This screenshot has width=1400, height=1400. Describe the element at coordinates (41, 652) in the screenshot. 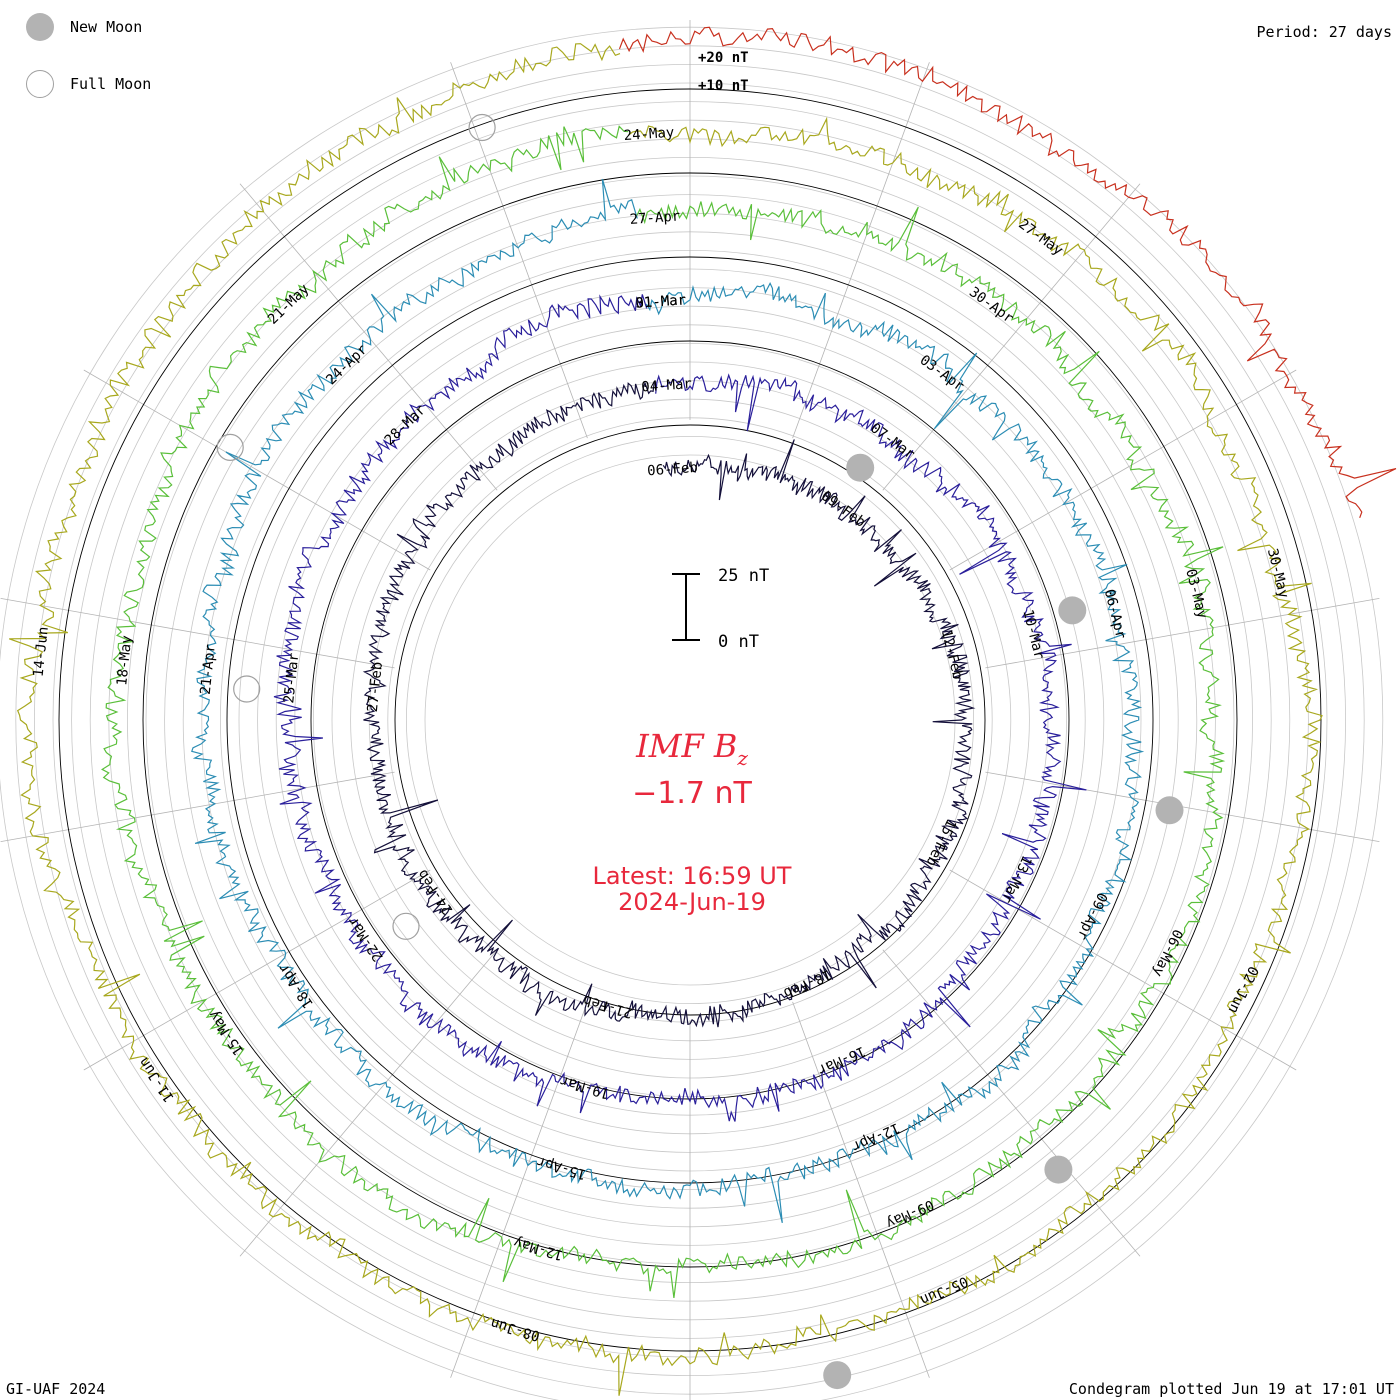

I see `date-tick-label: 14-Jun` at that location.